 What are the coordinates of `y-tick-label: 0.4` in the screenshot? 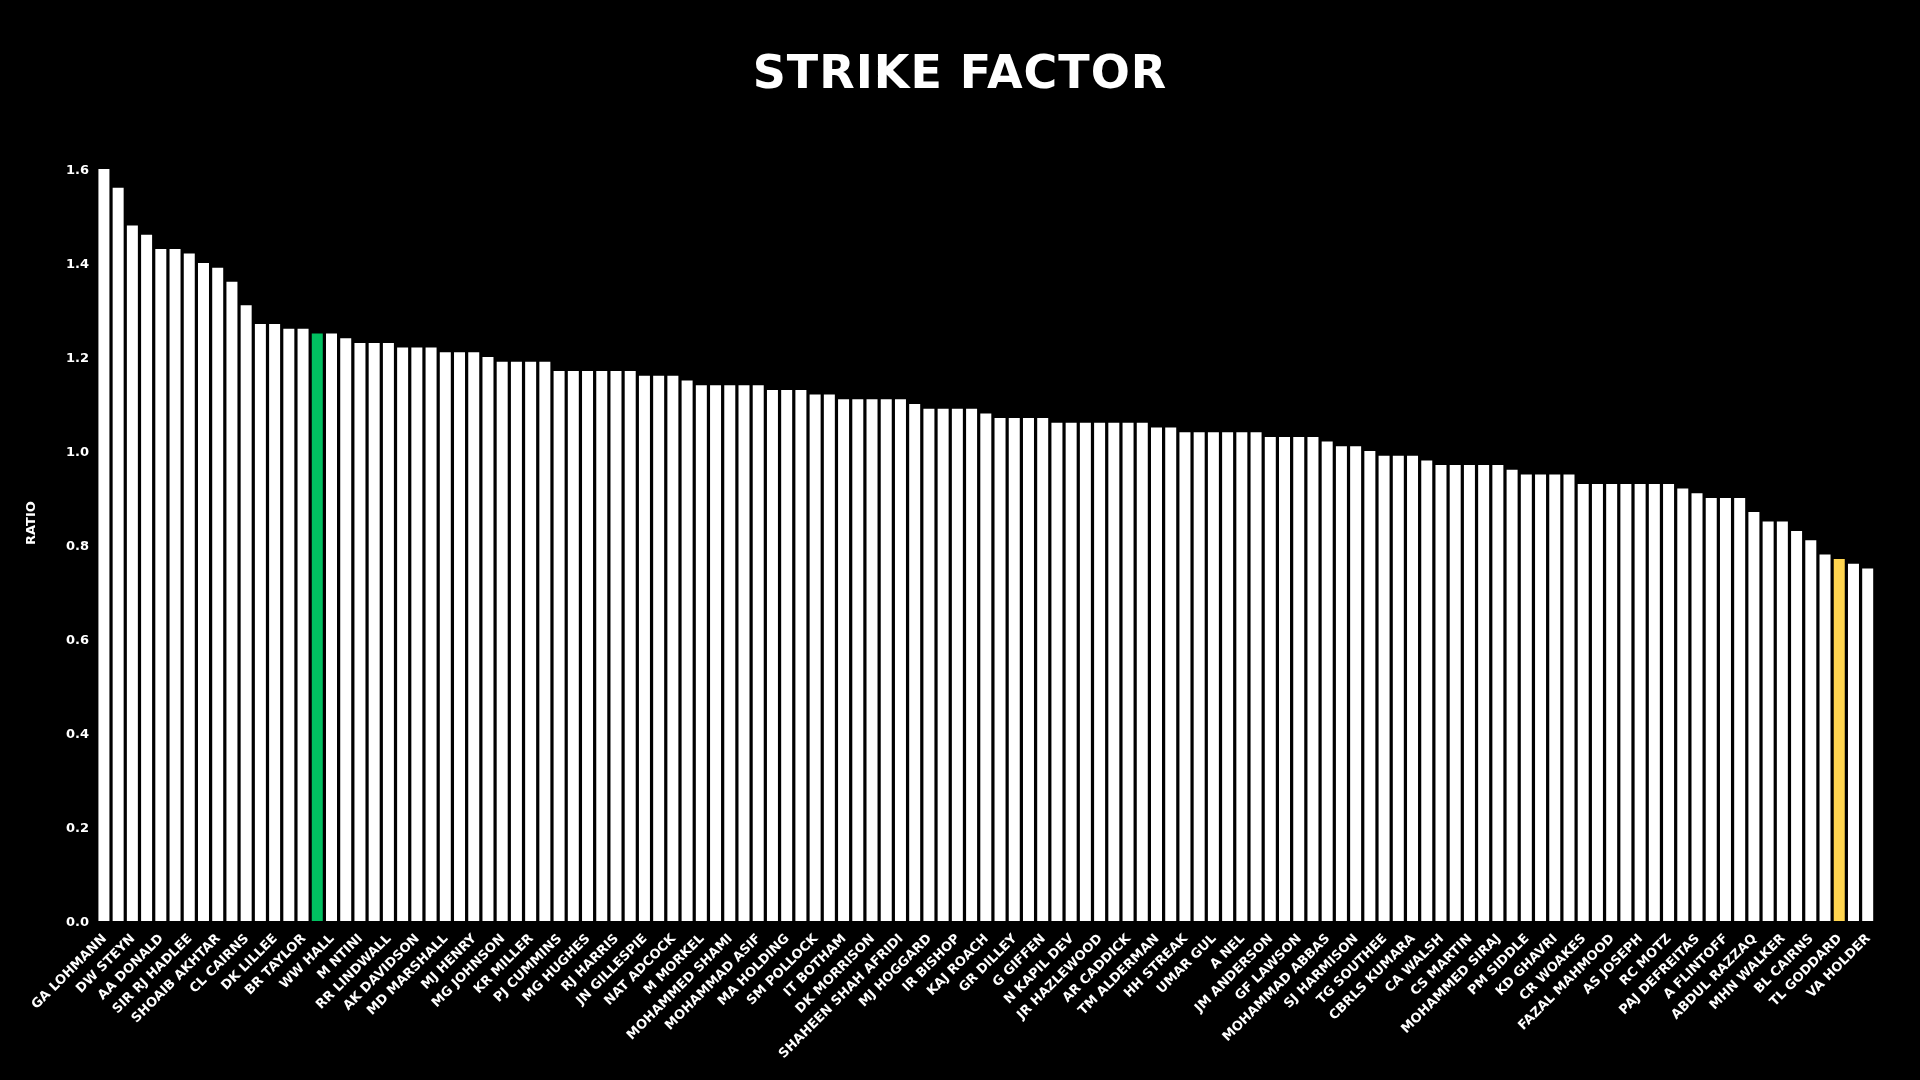 It's located at (77, 733).